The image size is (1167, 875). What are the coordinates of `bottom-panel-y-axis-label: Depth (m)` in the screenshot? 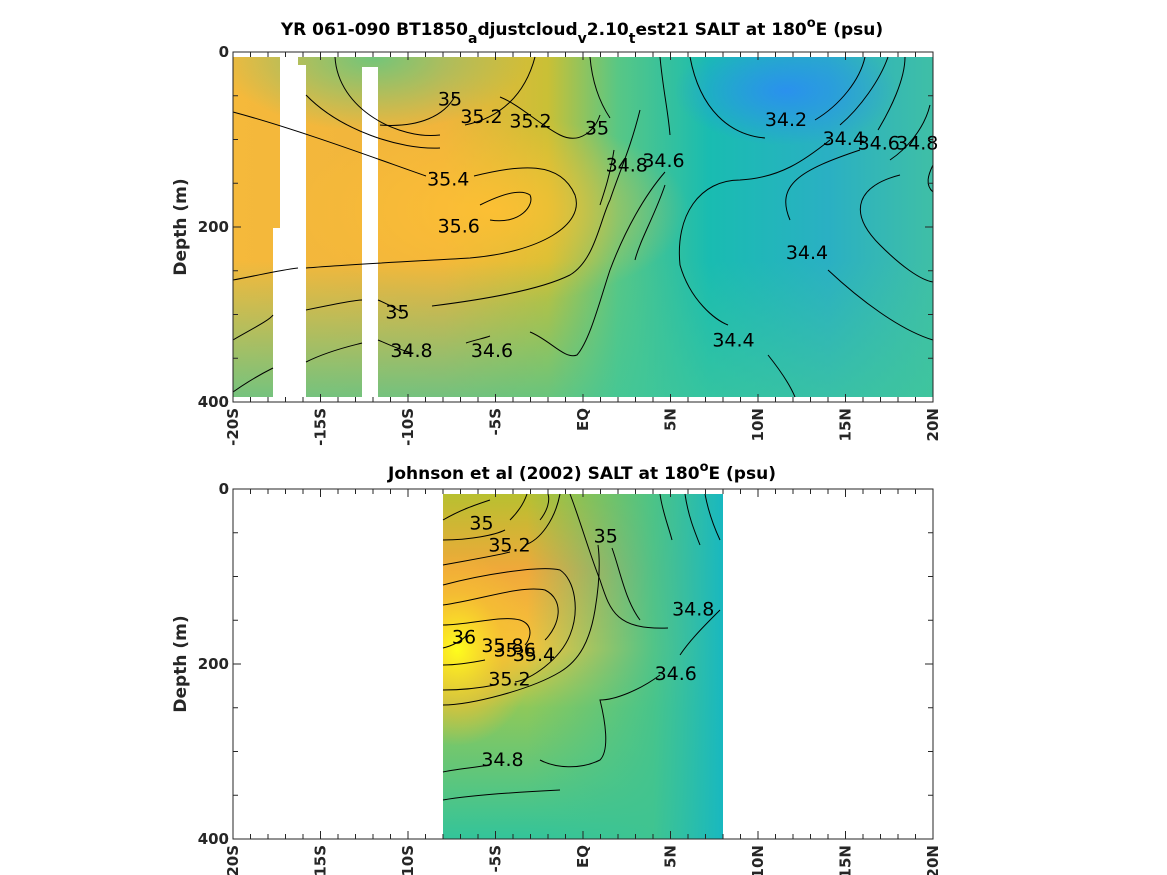 It's located at (181, 663).